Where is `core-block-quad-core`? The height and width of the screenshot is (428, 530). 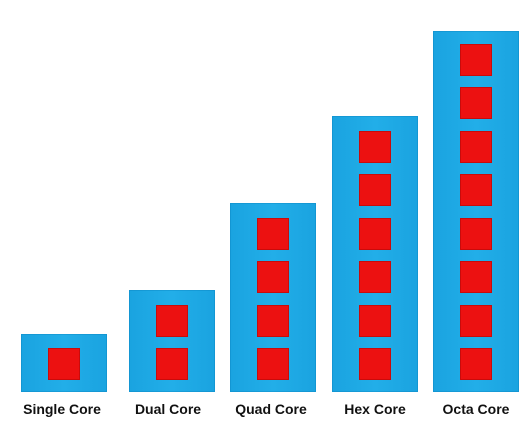 core-block-quad-core is located at coordinates (273, 297).